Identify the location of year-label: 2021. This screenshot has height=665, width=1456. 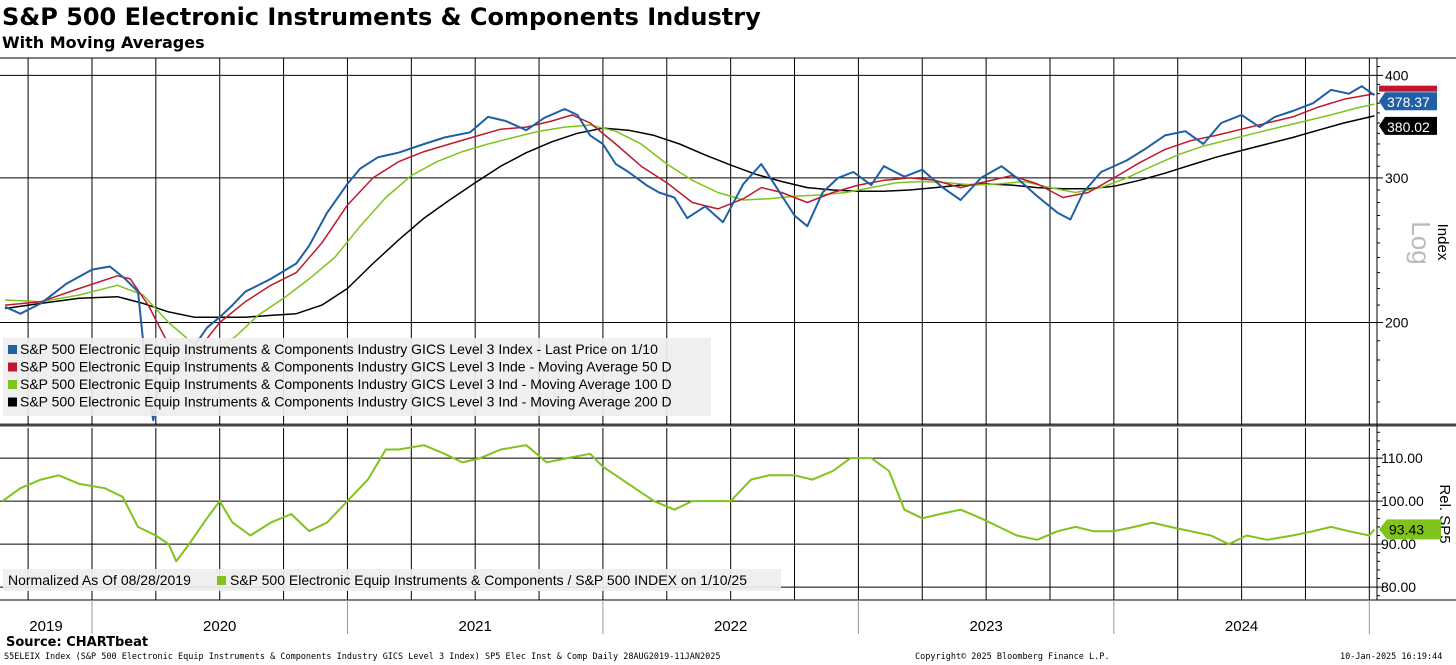
(474, 626).